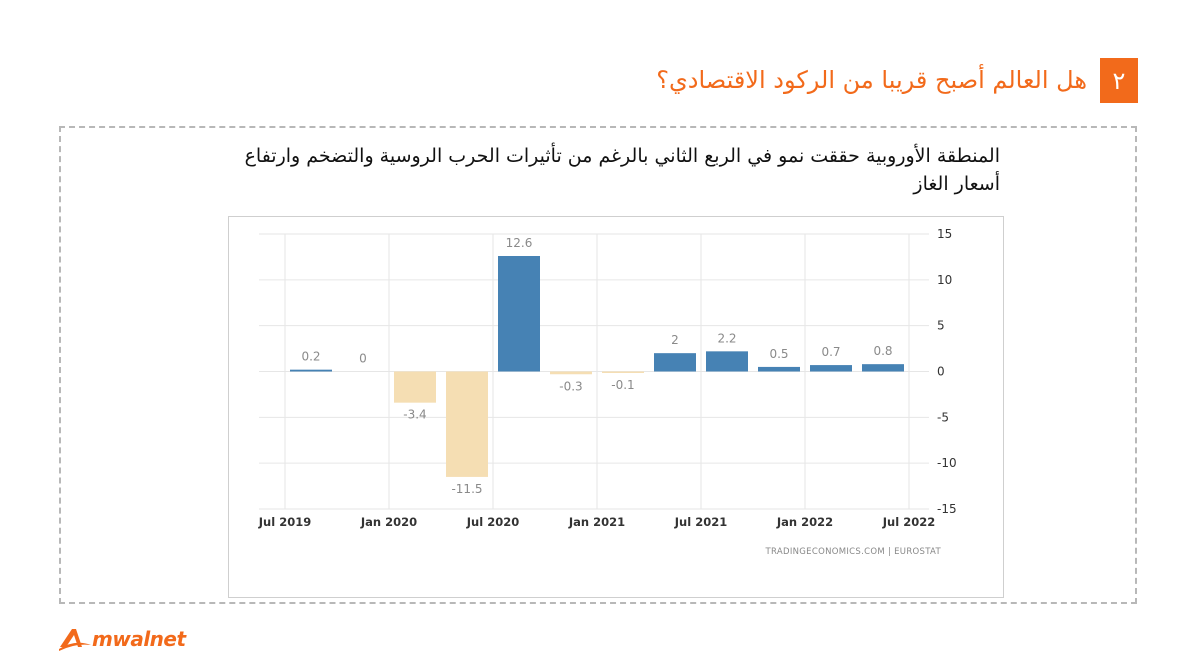 The width and height of the screenshot is (1200, 672). What do you see at coordinates (726, 338) in the screenshot?
I see `bar-value-label: 2.2` at bounding box center [726, 338].